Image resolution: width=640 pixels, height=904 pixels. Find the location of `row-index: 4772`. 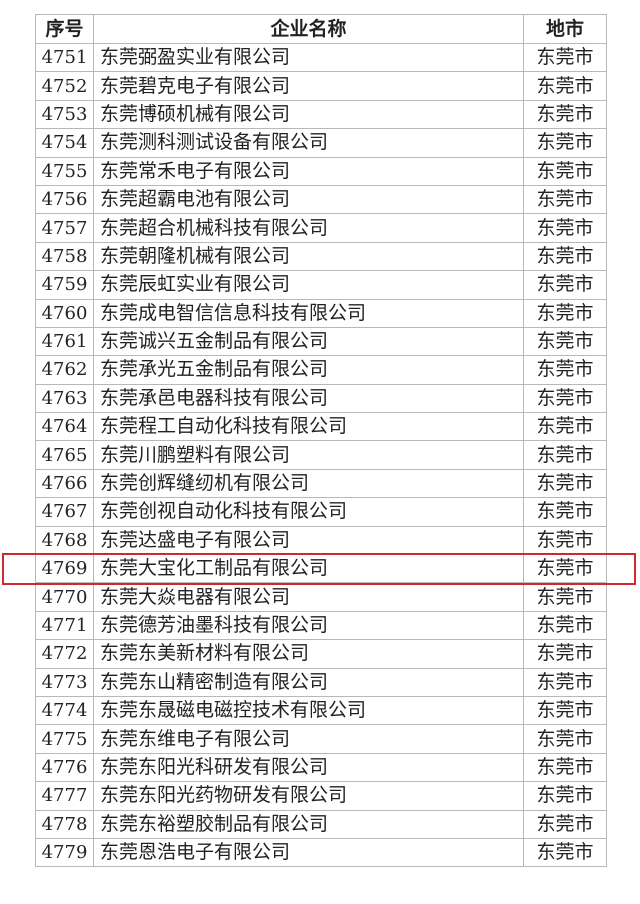

row-index: 4772 is located at coordinates (64, 654).